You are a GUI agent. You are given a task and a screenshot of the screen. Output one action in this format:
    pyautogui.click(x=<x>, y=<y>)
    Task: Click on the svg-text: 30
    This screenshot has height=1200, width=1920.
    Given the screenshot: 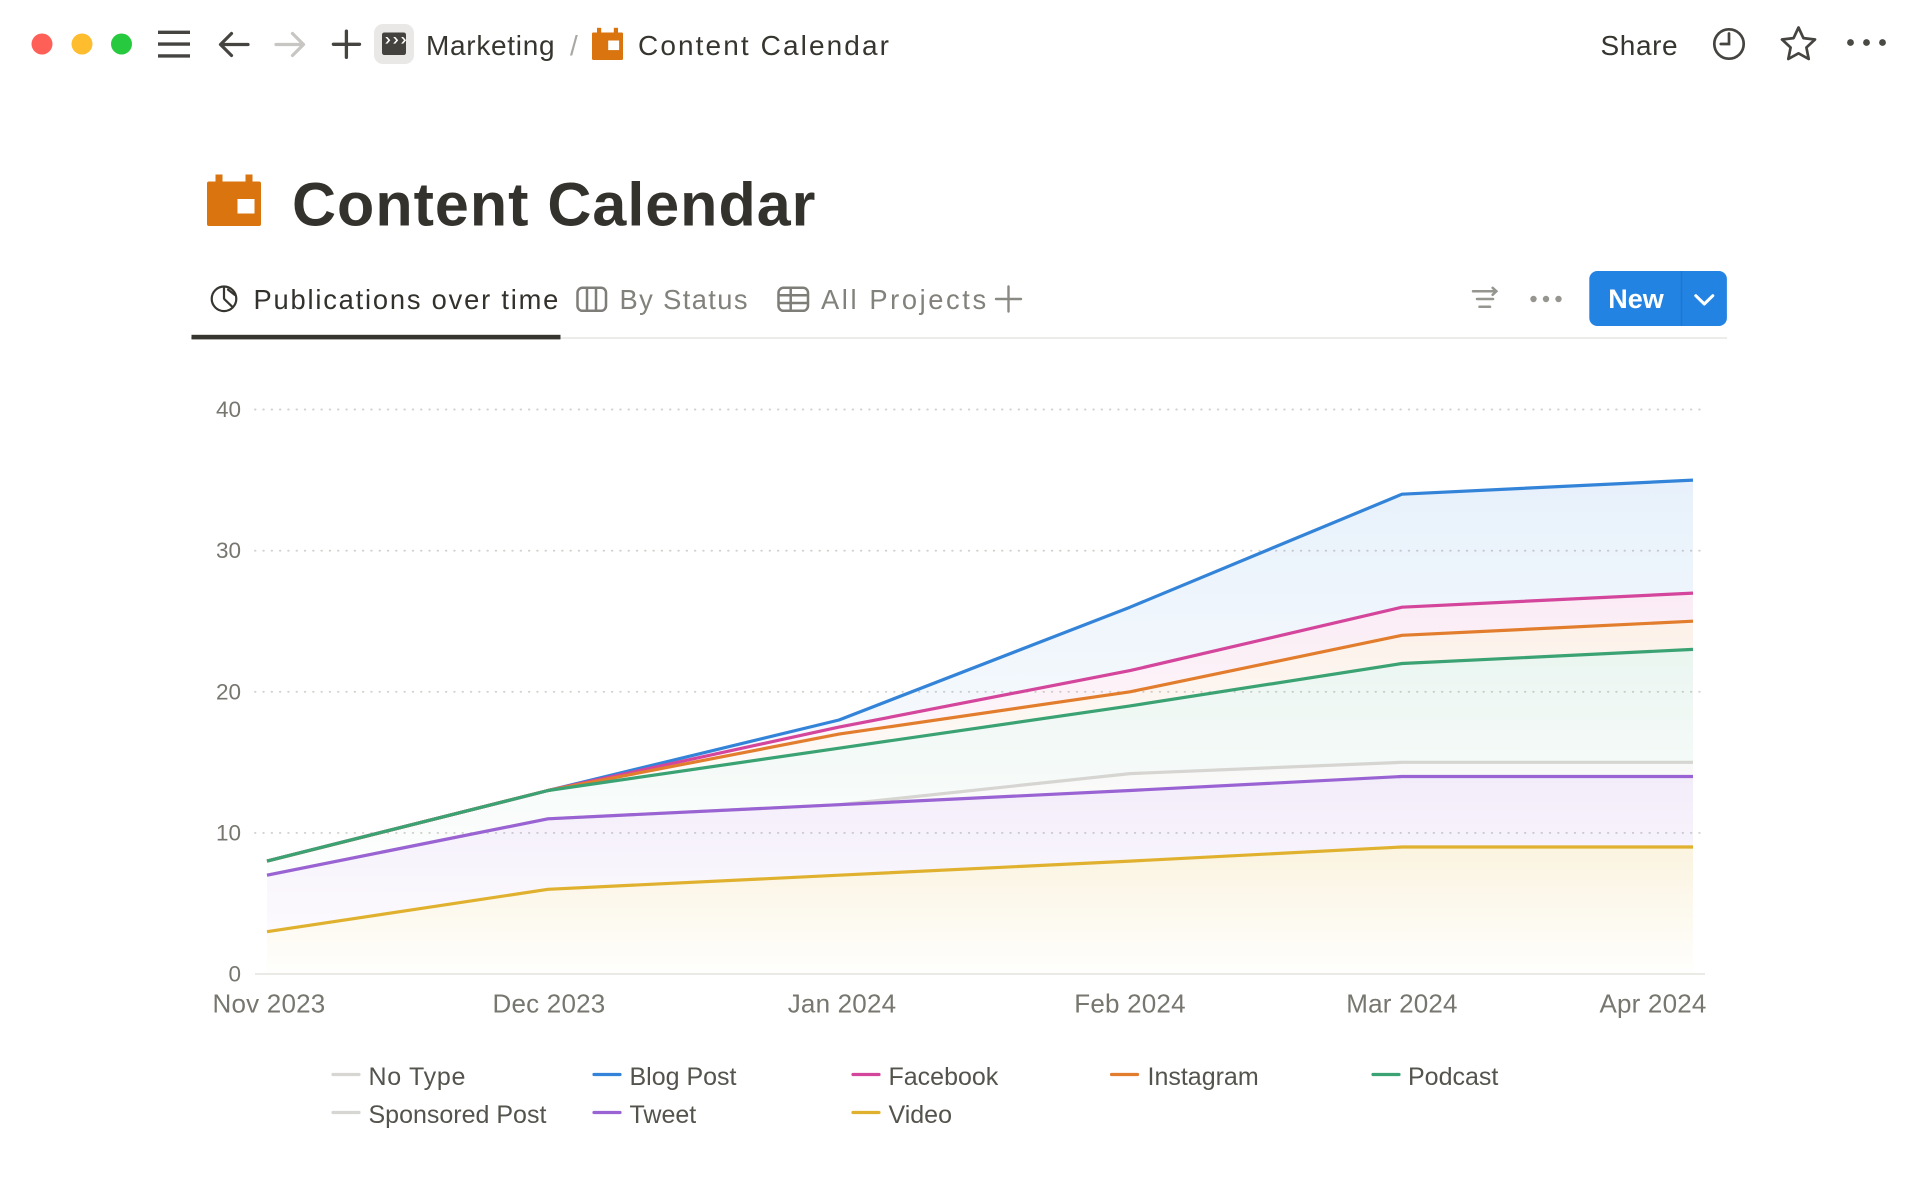 What is the action you would take?
    pyautogui.click(x=228, y=550)
    